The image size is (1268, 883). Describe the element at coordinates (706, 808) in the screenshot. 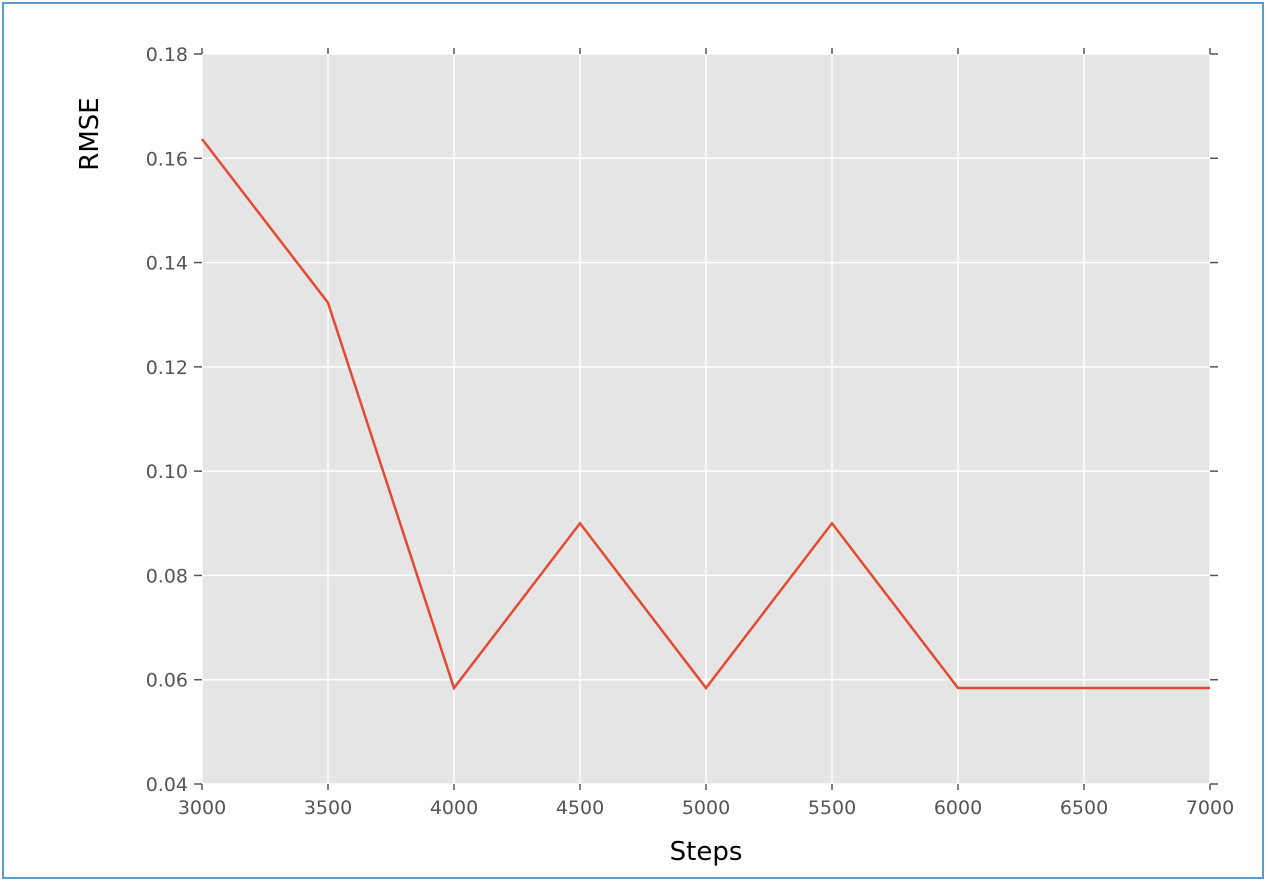

I see `x-tick-label: 5000` at that location.